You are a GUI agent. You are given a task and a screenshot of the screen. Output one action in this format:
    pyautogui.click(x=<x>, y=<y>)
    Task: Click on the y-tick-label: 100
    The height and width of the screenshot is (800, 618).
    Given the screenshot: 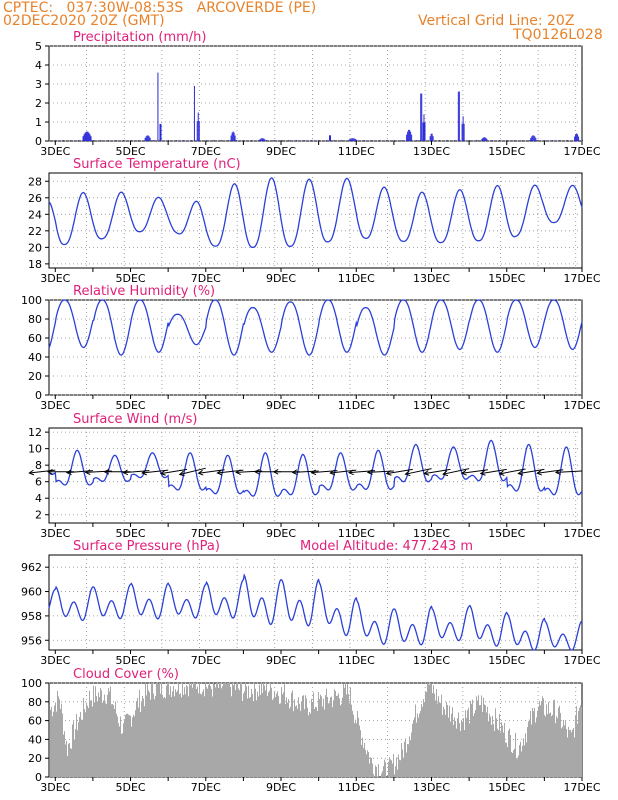 What is the action you would take?
    pyautogui.click(x=31, y=300)
    